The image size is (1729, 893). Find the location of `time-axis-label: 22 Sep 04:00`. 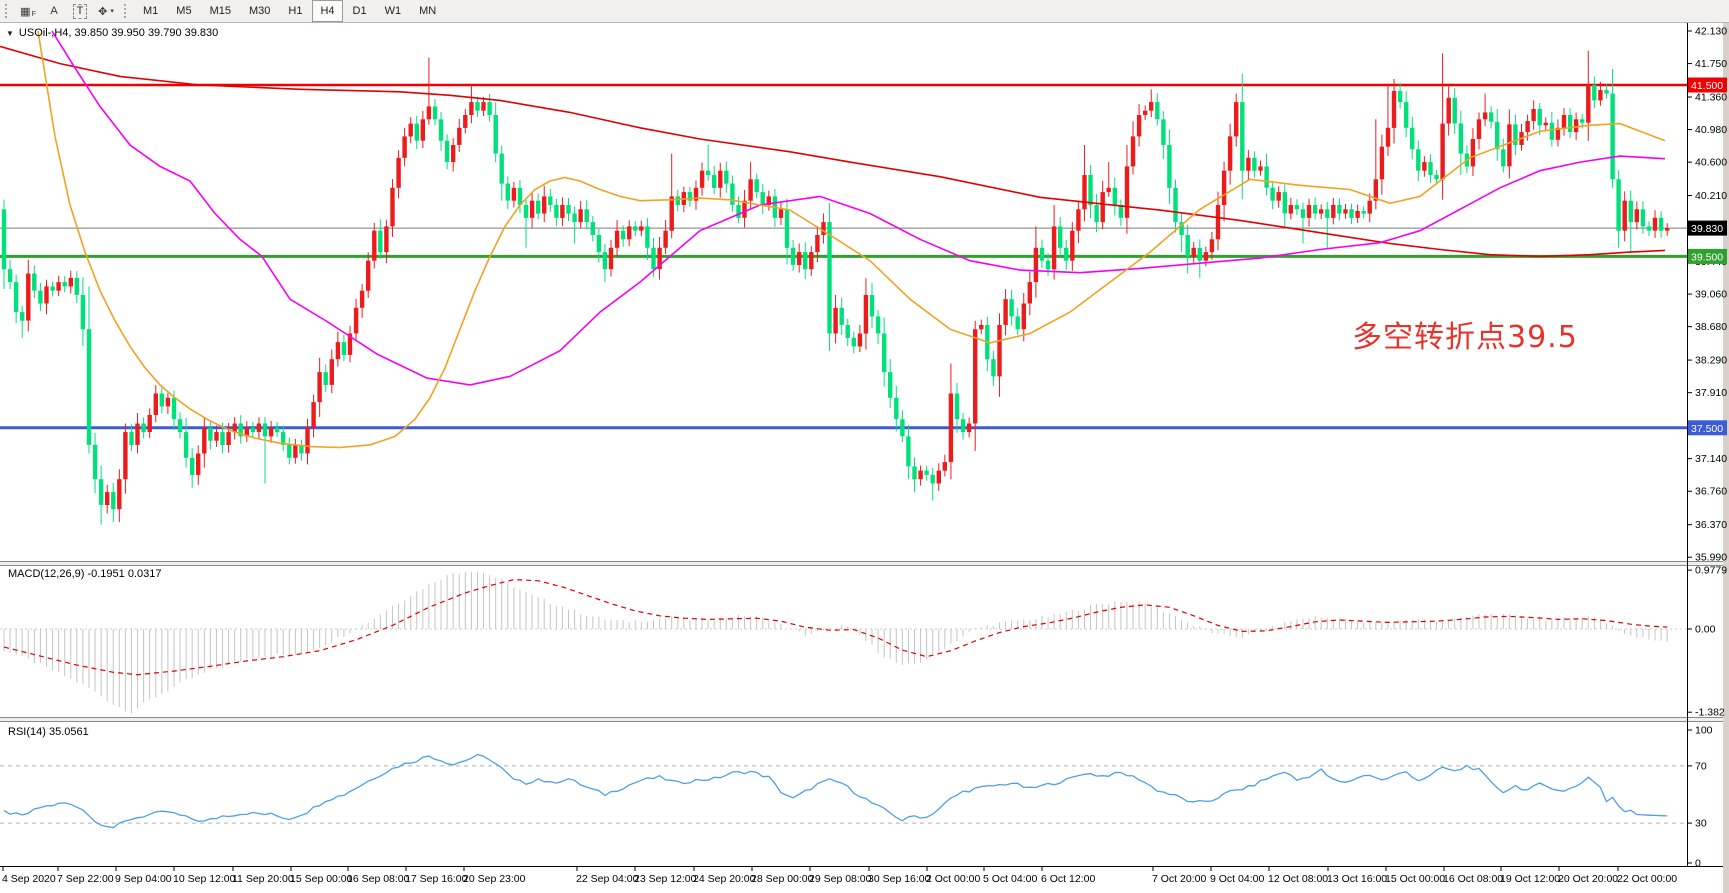

time-axis-label: 22 Sep 04:00 is located at coordinates (607, 879).